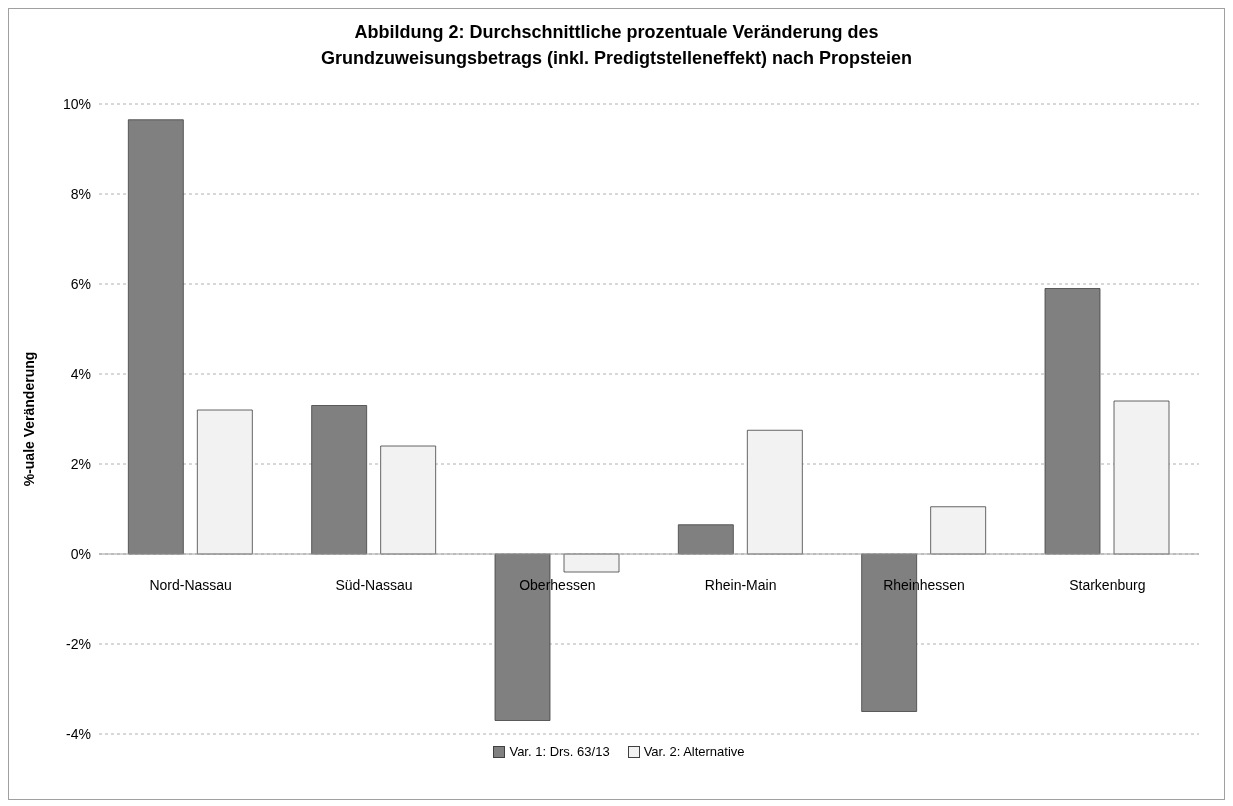 The width and height of the screenshot is (1233, 806). What do you see at coordinates (374, 584) in the screenshot?
I see `x-tick-label: Süd-Nassau` at bounding box center [374, 584].